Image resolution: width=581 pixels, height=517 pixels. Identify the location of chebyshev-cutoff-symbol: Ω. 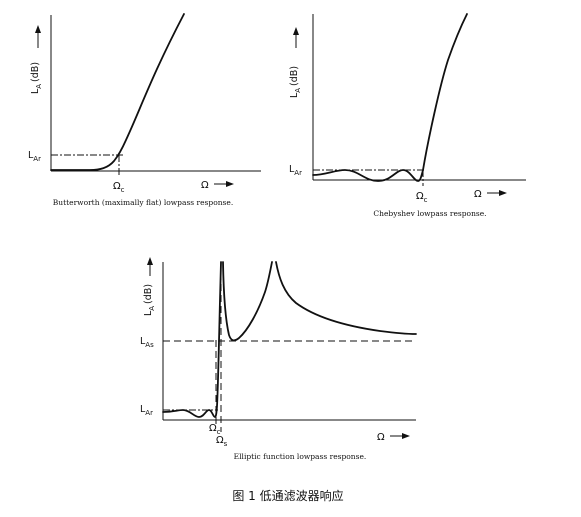
(420, 196).